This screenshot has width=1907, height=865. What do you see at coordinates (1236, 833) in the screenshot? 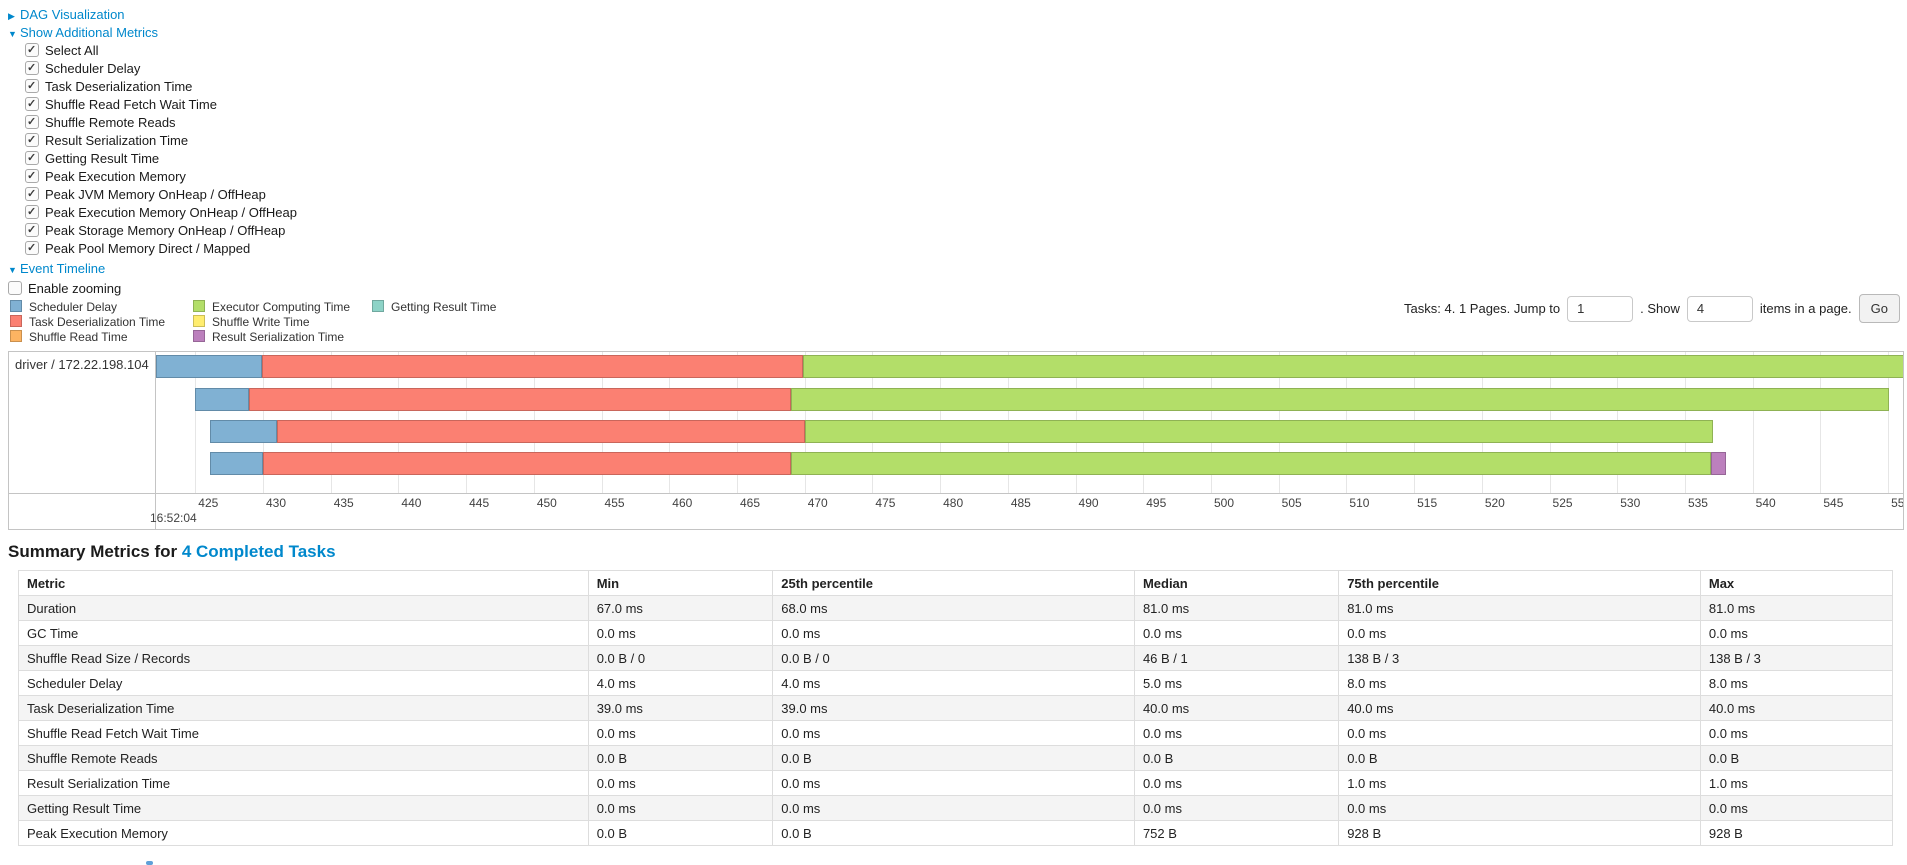
I see `value-cell: 752 B` at bounding box center [1236, 833].